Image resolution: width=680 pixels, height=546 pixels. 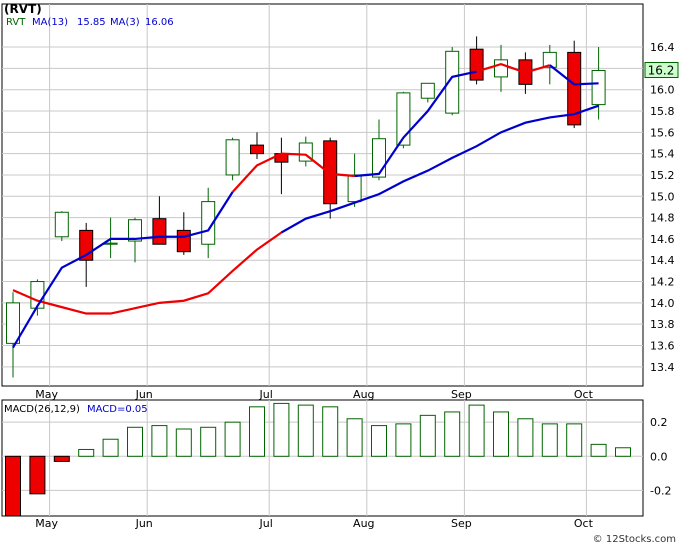 I want to click on legend-ma3-value: 16.06, so click(x=159, y=22).